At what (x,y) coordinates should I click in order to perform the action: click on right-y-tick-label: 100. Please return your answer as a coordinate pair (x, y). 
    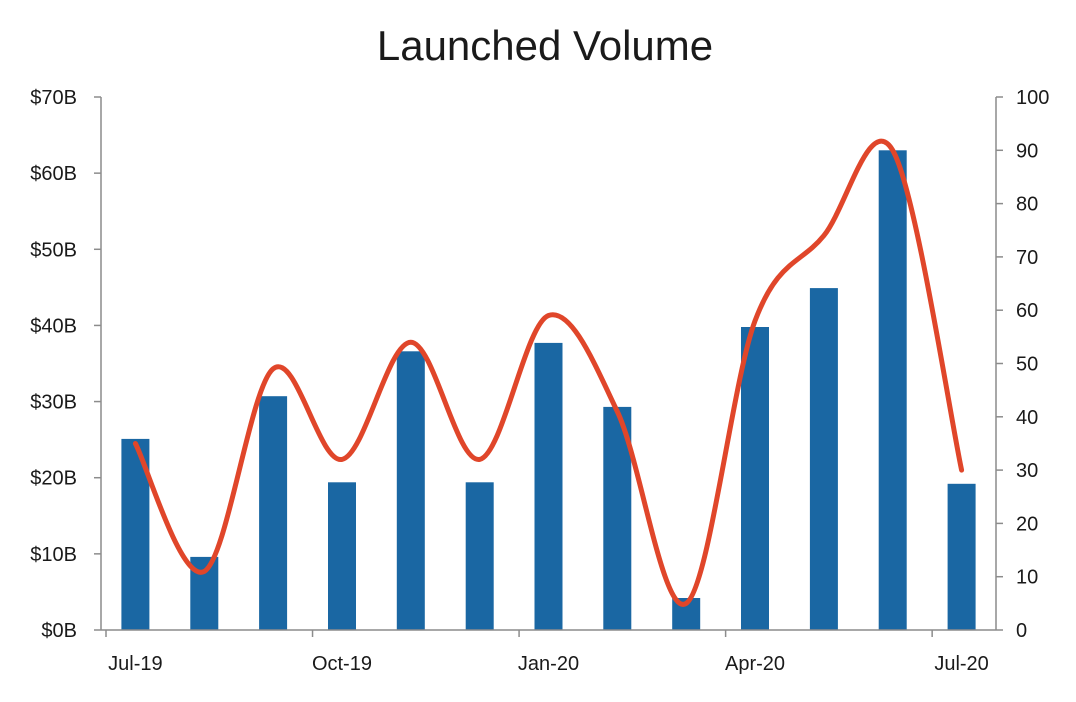
    Looking at the image, I should click on (1032, 98).